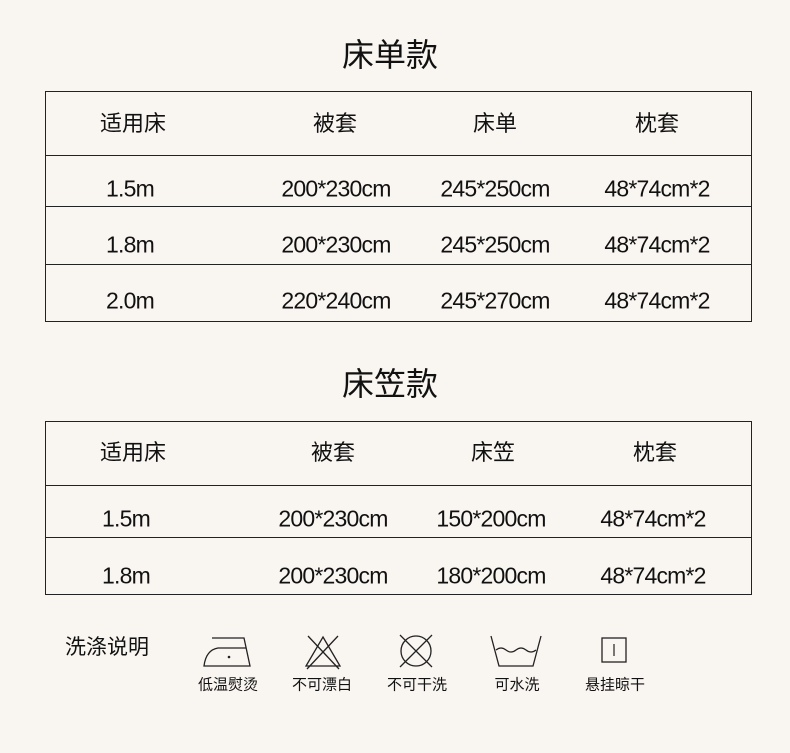 This screenshot has width=790, height=753. Describe the element at coordinates (517, 684) in the screenshot. I see `care-label: 可水洗` at that location.